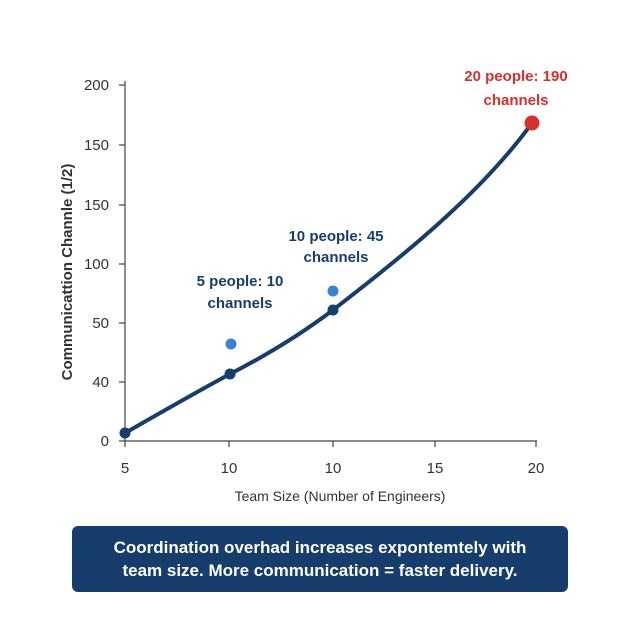 Image resolution: width=640 pixels, height=640 pixels. I want to click on x-tick-label: 20, so click(536, 468).